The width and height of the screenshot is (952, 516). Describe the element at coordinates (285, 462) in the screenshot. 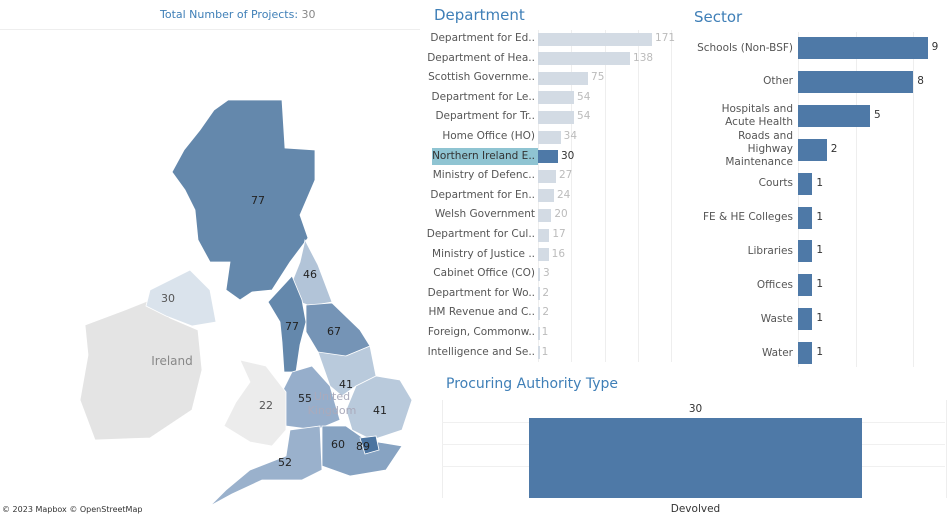

I see `region-value-label: 52` at that location.